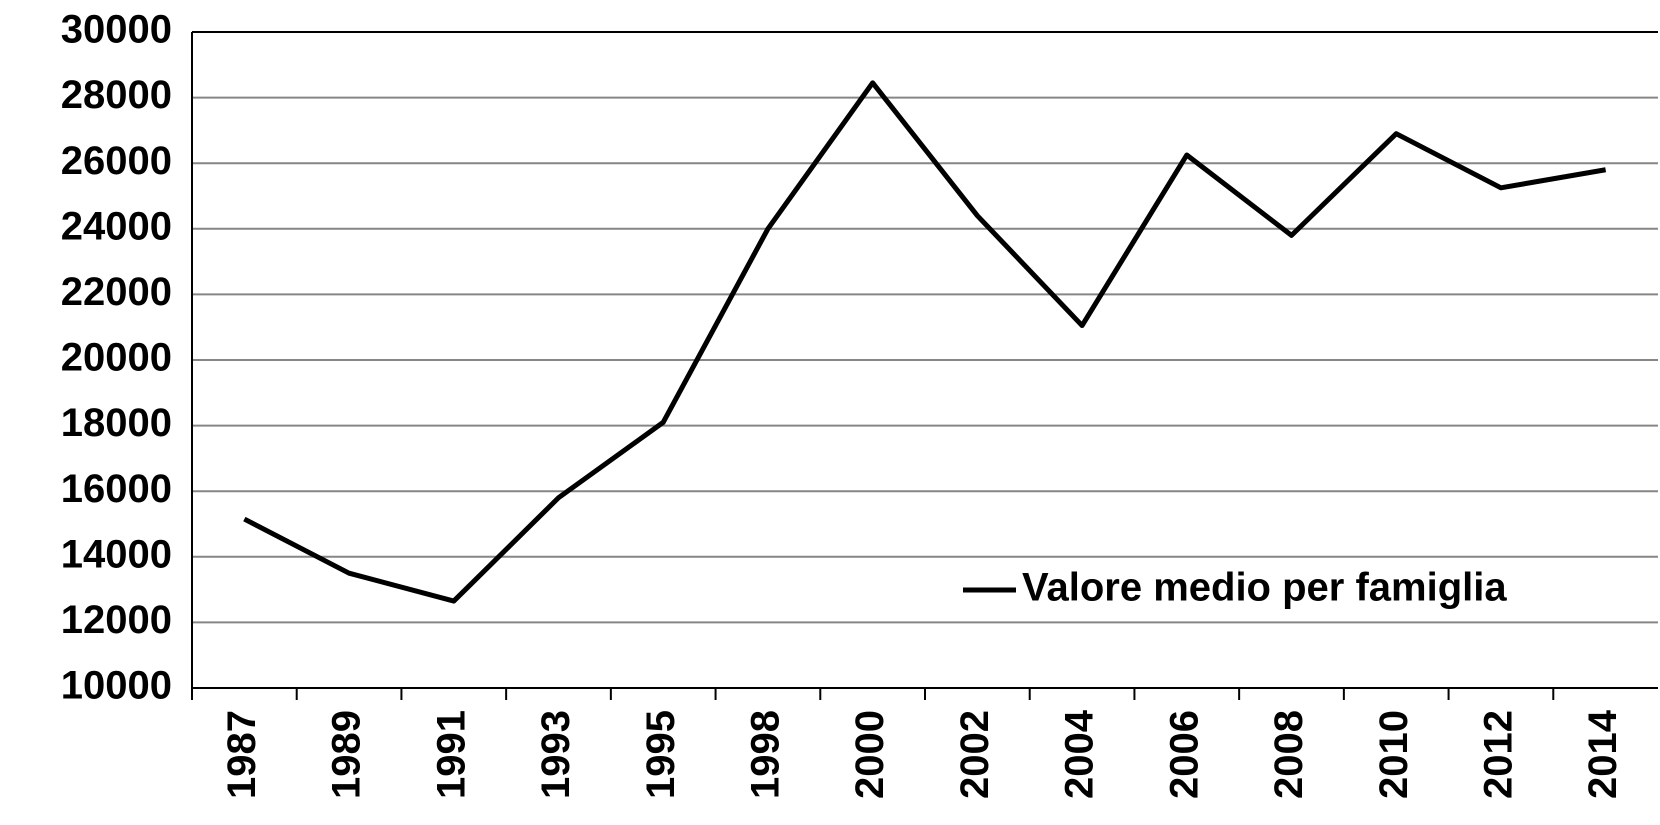  What do you see at coordinates (116, 226) in the screenshot?
I see `y-tick-label: 24000` at bounding box center [116, 226].